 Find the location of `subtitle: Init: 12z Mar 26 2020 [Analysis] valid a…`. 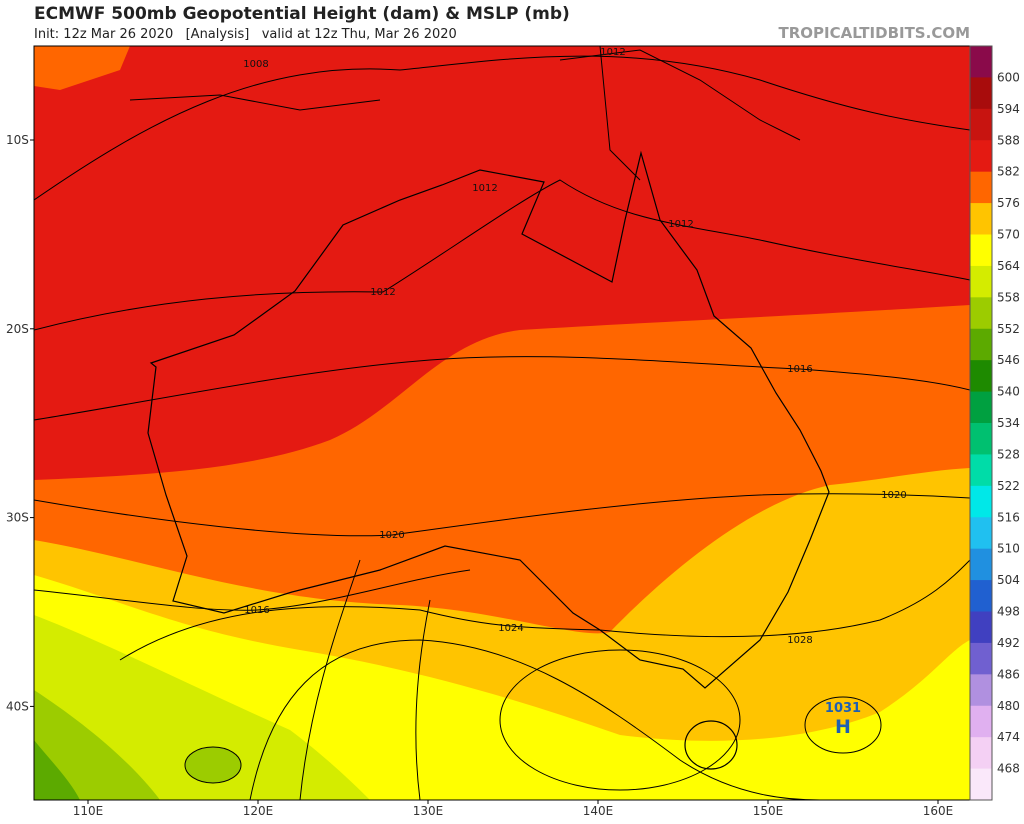

subtitle: Init: 12z Mar 26 2020 [Analysis] valid a… is located at coordinates (245, 34).